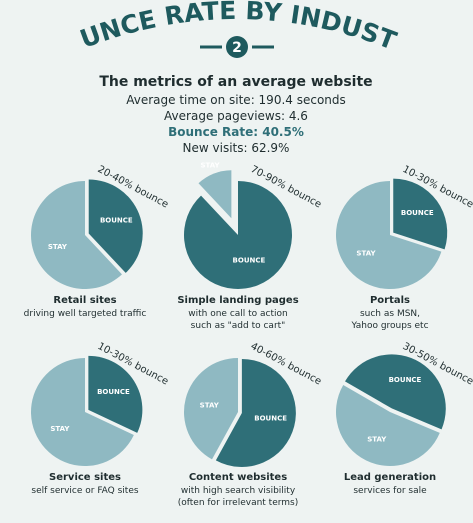 This screenshot has height=523, width=473. What do you see at coordinates (238, 326) in the screenshot?
I see `panel-line: such as "add to cart"` at bounding box center [238, 326].